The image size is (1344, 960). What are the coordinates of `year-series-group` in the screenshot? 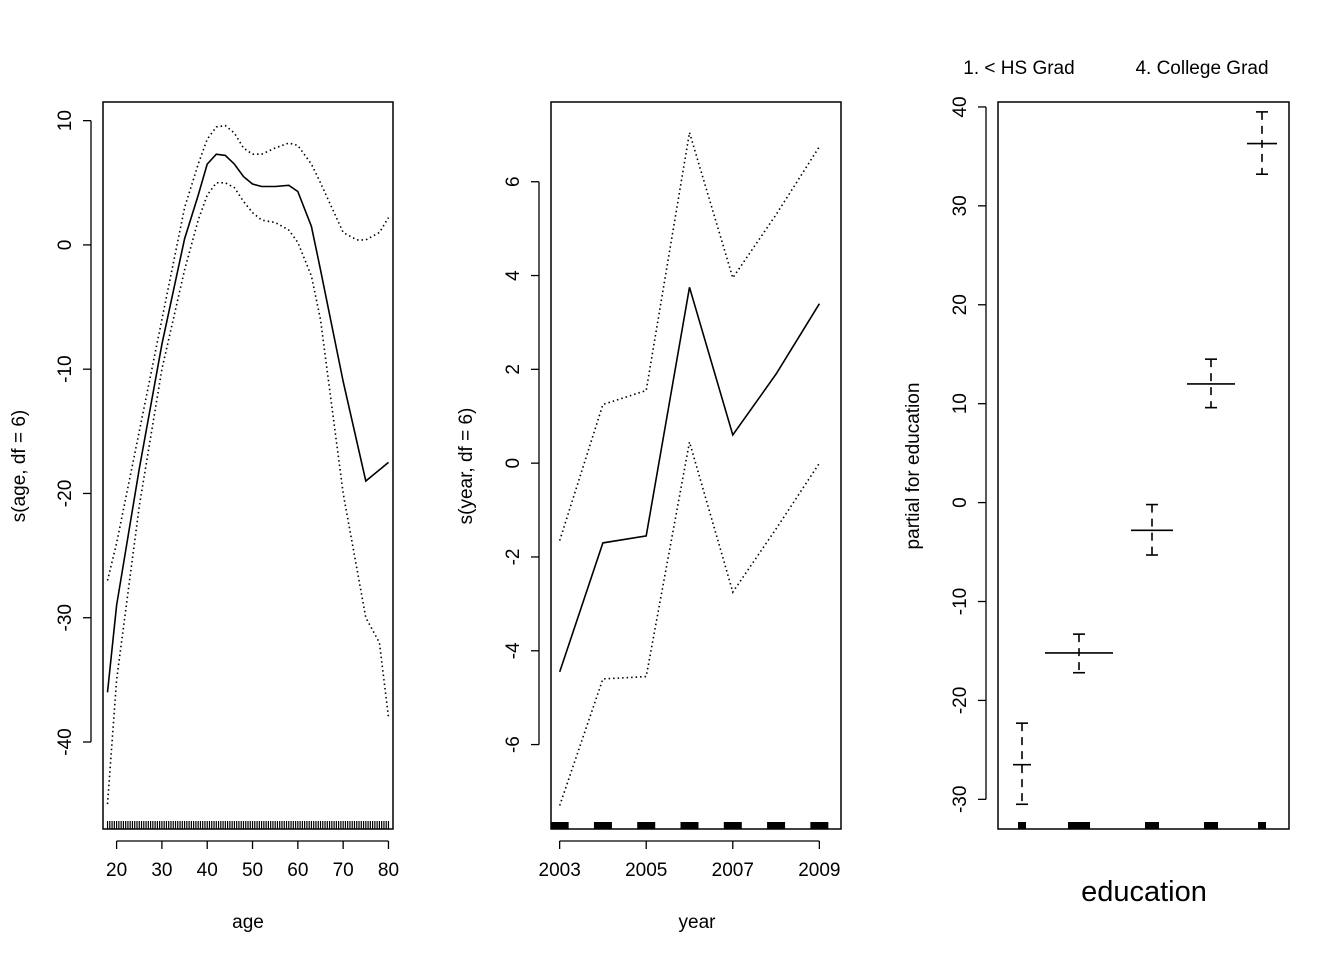 It's located at (689, 469).